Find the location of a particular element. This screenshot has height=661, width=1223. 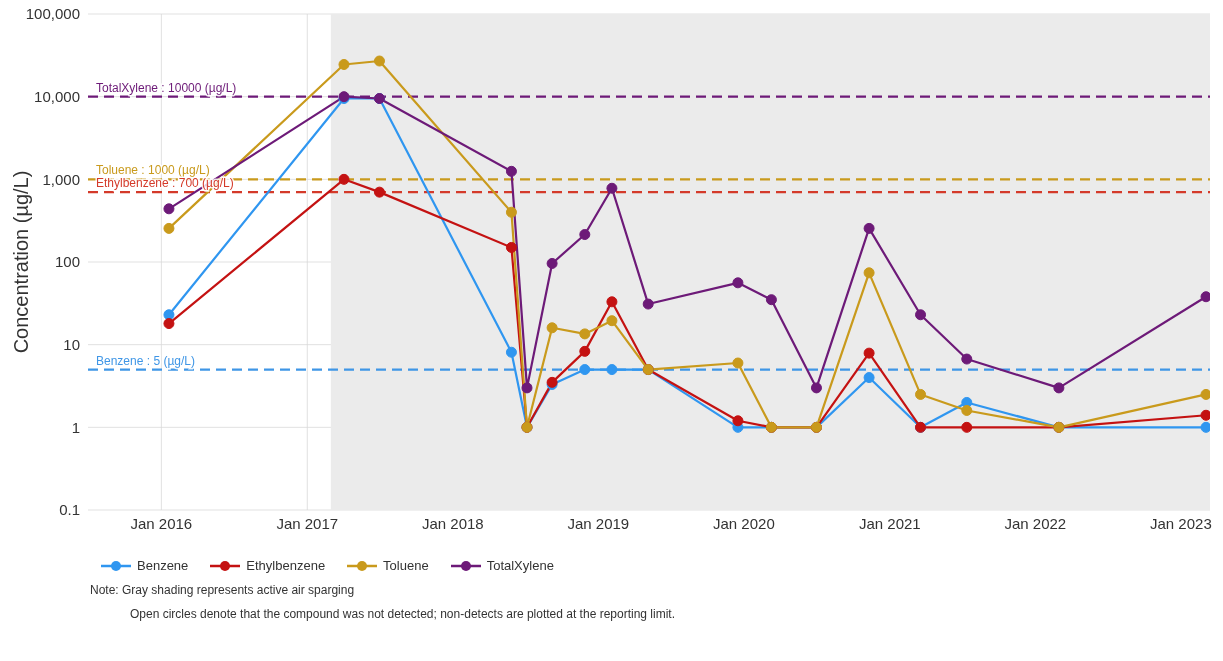

ref-line-label: TotalXylene : 10000 (µg/L) is located at coordinates (166, 87).